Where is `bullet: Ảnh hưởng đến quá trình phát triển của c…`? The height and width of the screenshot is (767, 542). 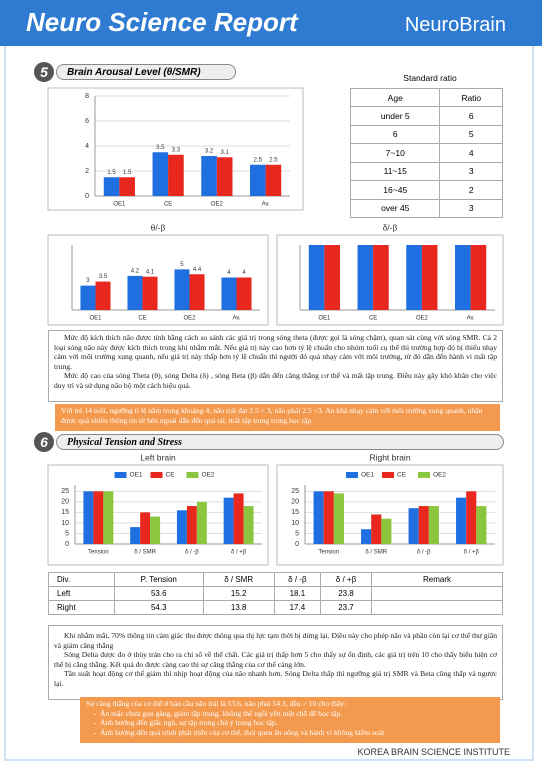
bullet: Ảnh hưởng đến quá trình phát triển của c… is located at coordinates (297, 733).